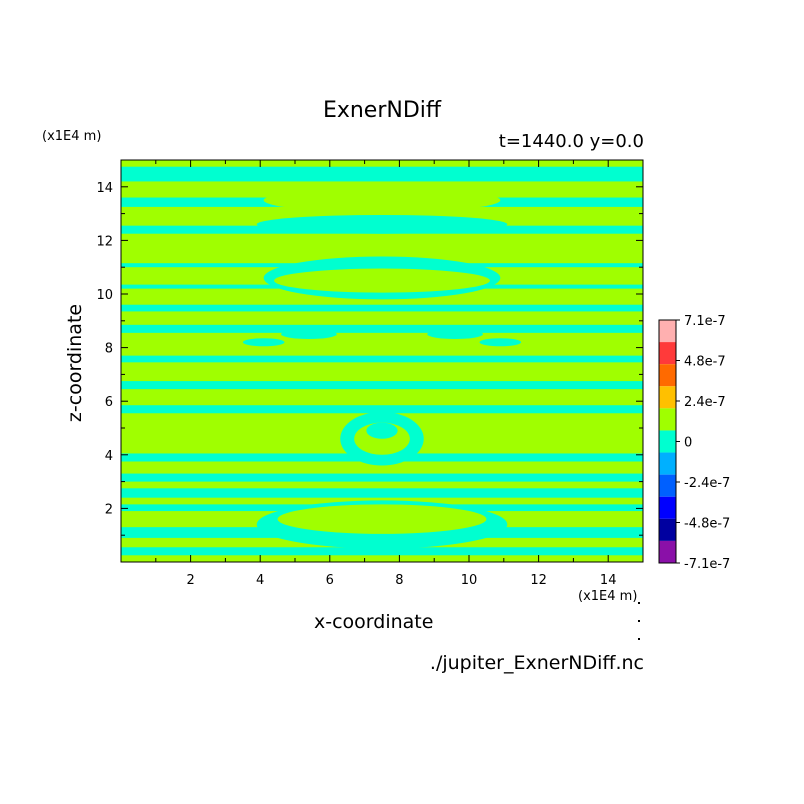 The height and width of the screenshot is (804, 804). I want to click on x-tick-label: 14, so click(608, 580).